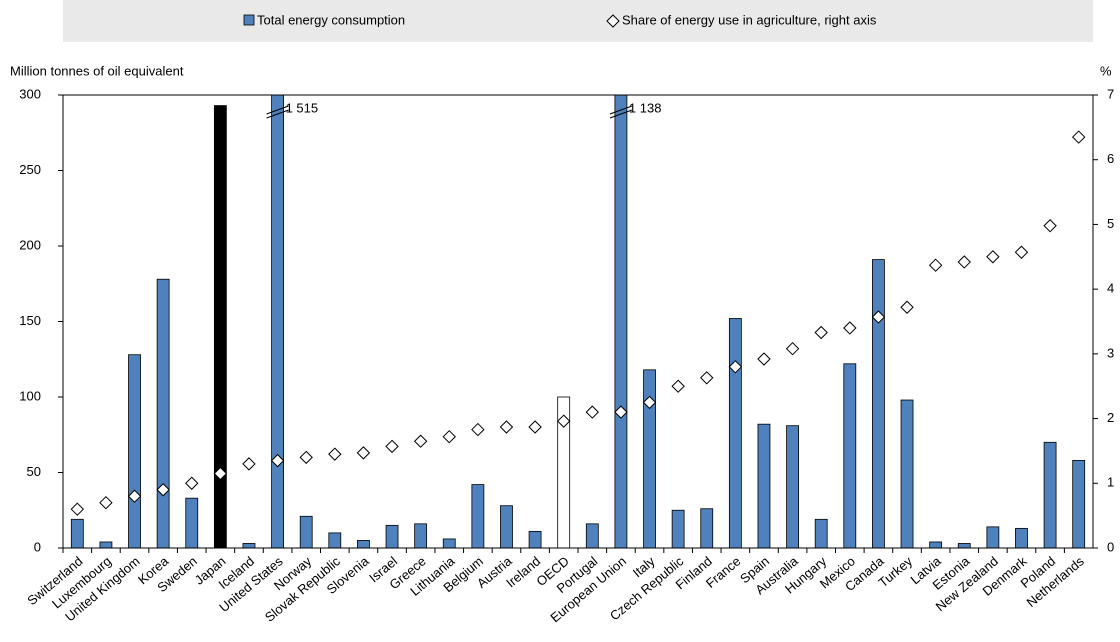 The width and height of the screenshot is (1120, 642). I want to click on y2-tick-label: 3, so click(1110, 352).